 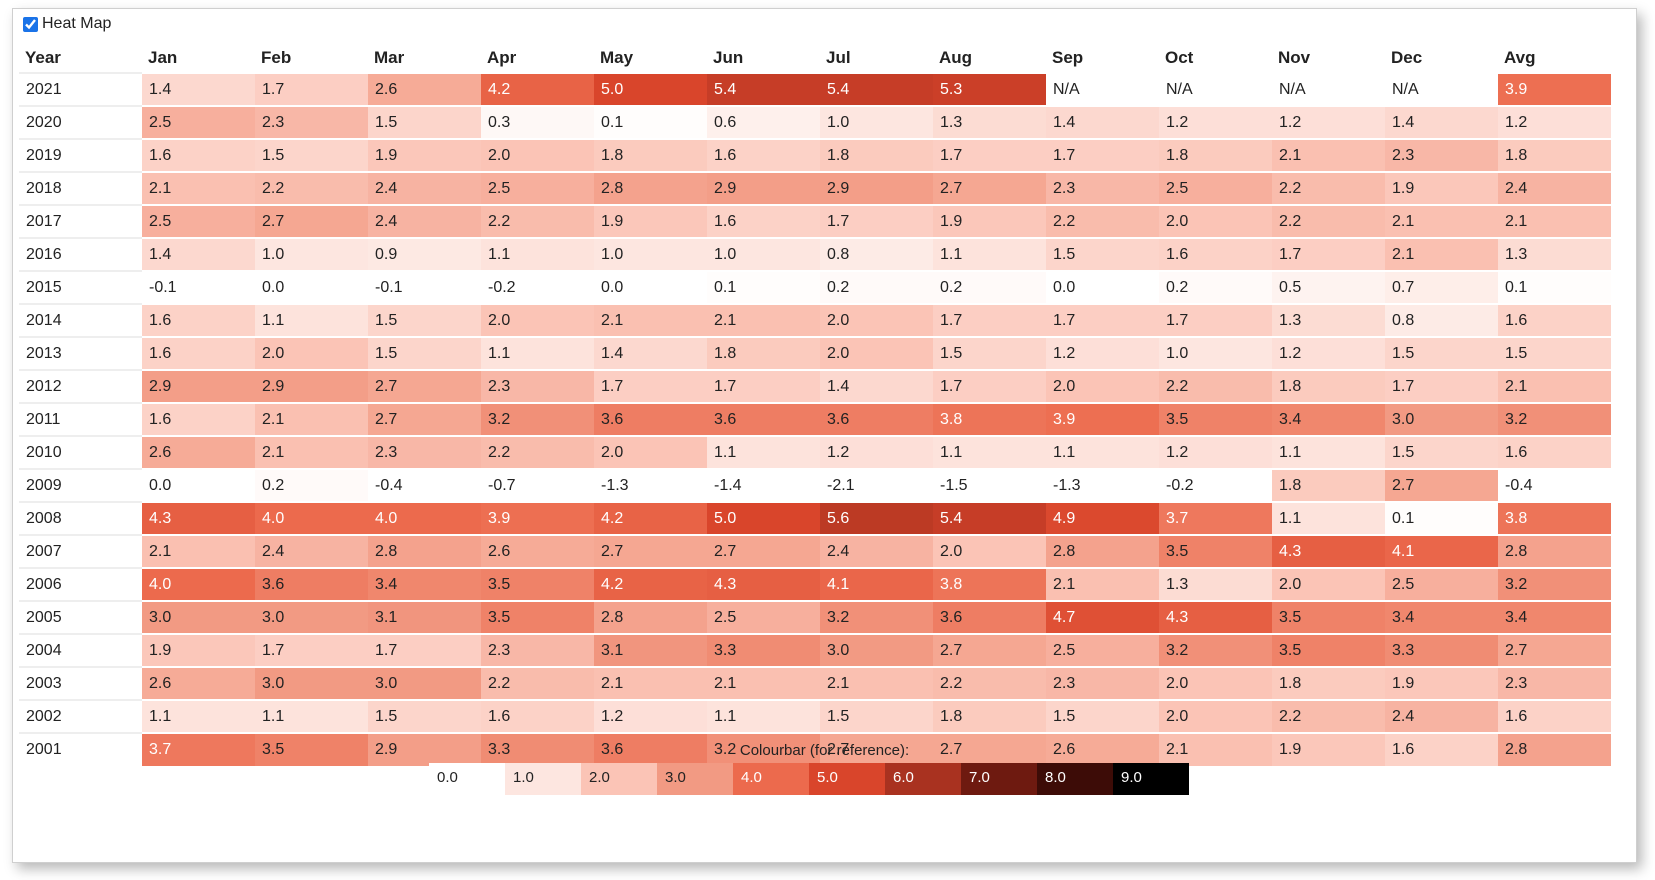 I want to click on column-header-avg: Avg, so click(x=1554, y=58).